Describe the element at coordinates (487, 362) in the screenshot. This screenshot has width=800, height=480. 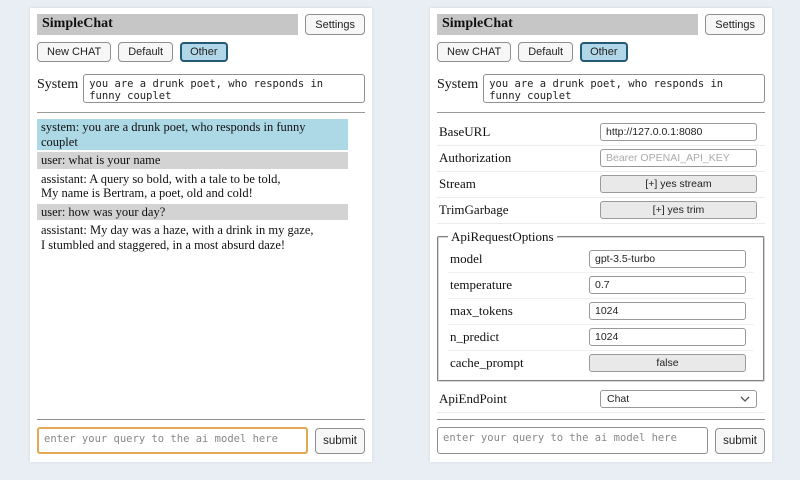
I see `cache-prompt-label: cache_prompt` at that location.